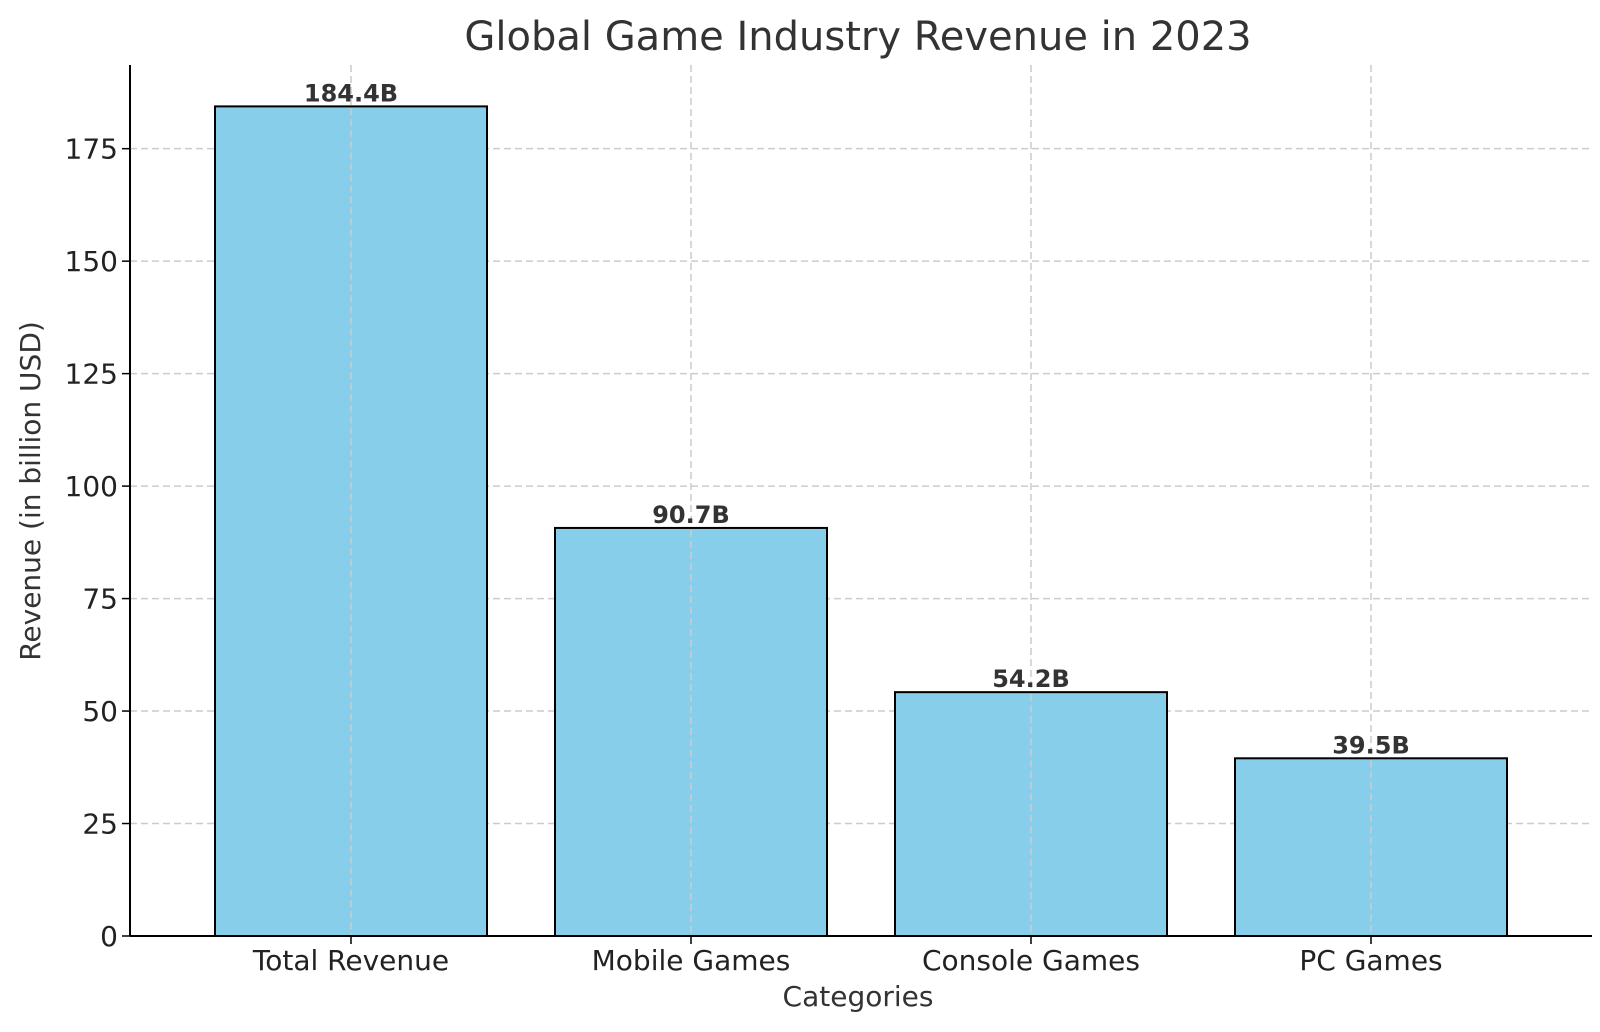  I want to click on y-tick-label: 0, so click(109, 936).